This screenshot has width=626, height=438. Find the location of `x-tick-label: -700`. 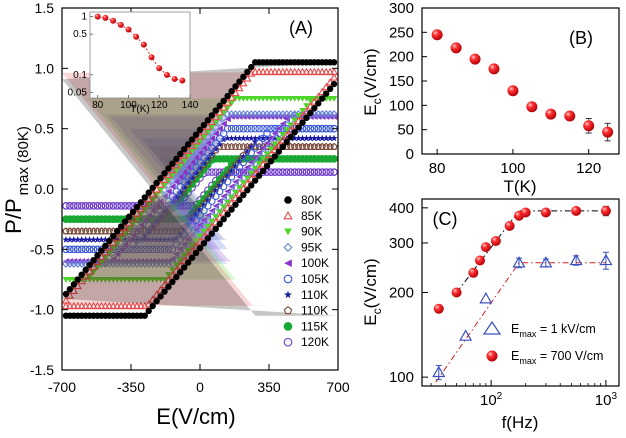

x-tick-label: -700 is located at coordinates (62, 387).